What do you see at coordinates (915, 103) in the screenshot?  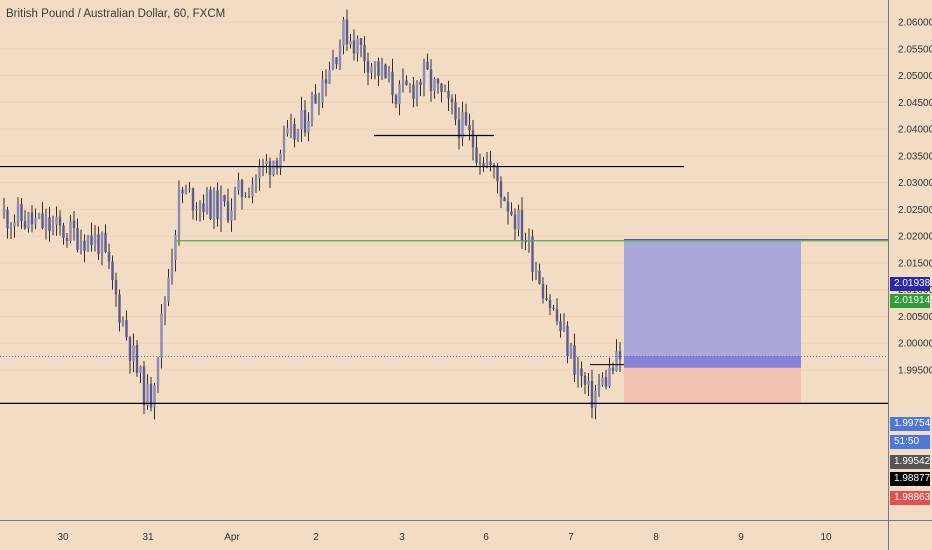 I see `y-tick-label: 2.04500` at bounding box center [915, 103].